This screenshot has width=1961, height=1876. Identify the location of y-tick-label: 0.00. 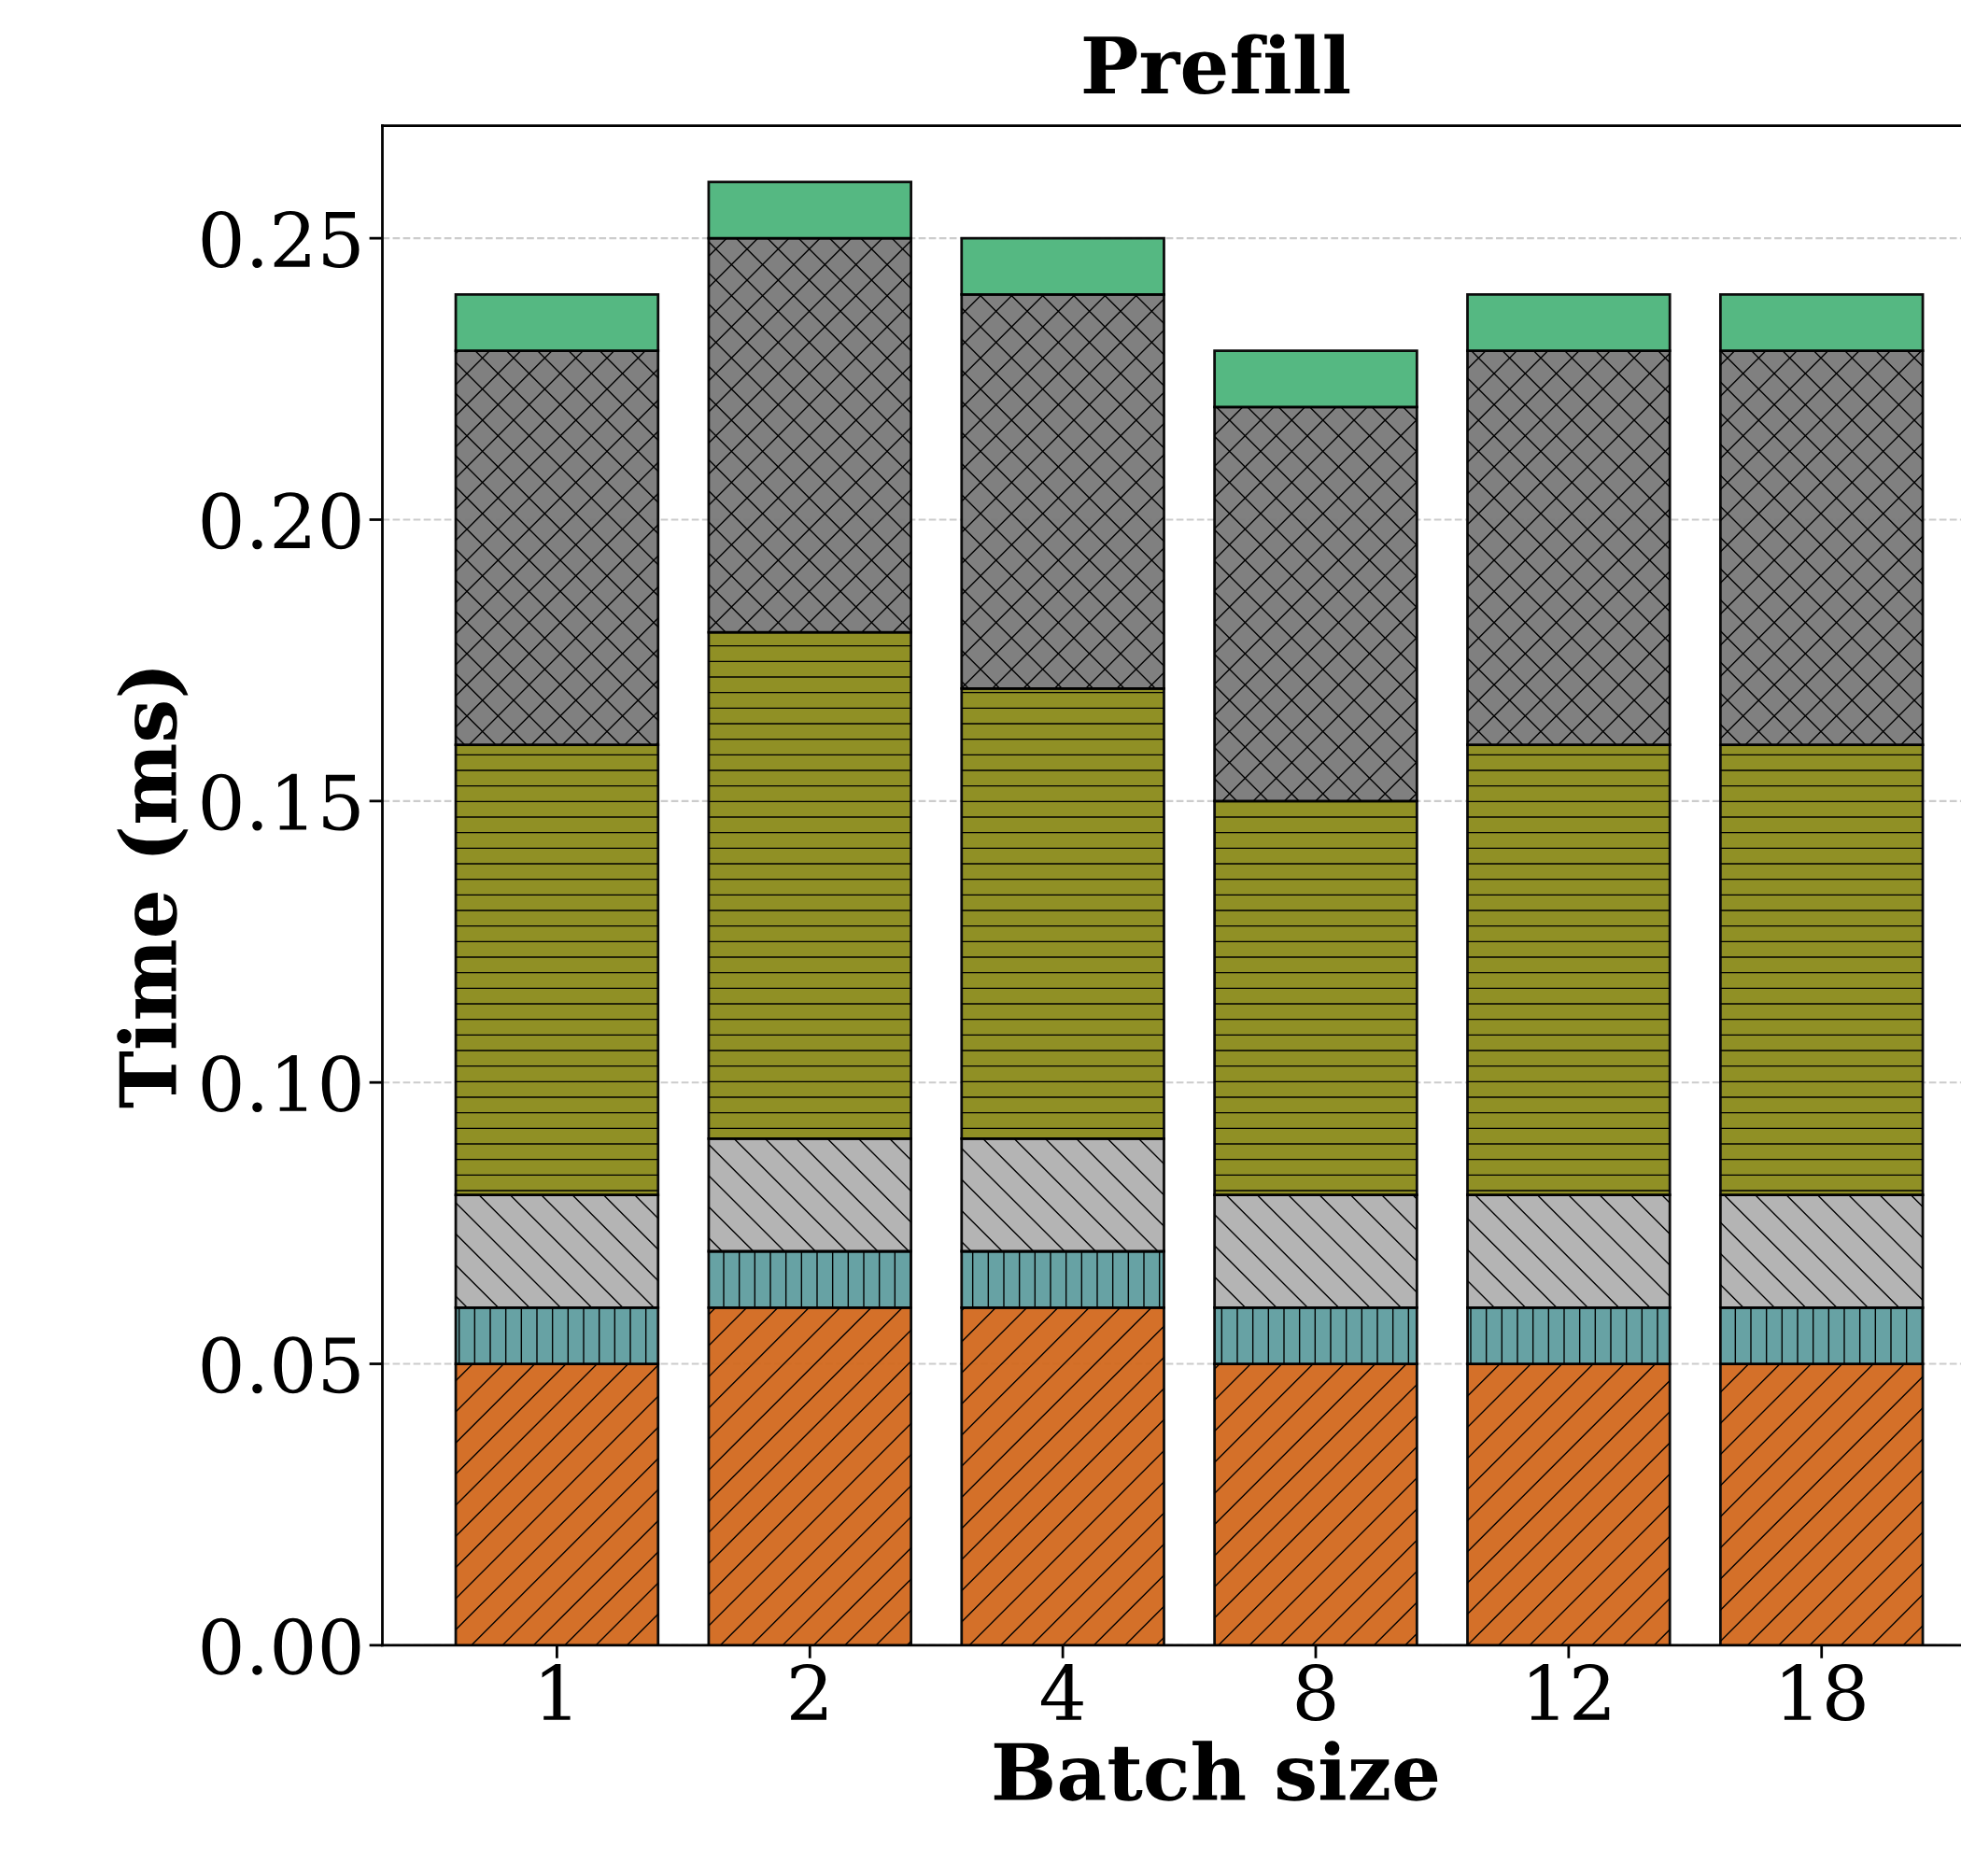
(281, 1646).